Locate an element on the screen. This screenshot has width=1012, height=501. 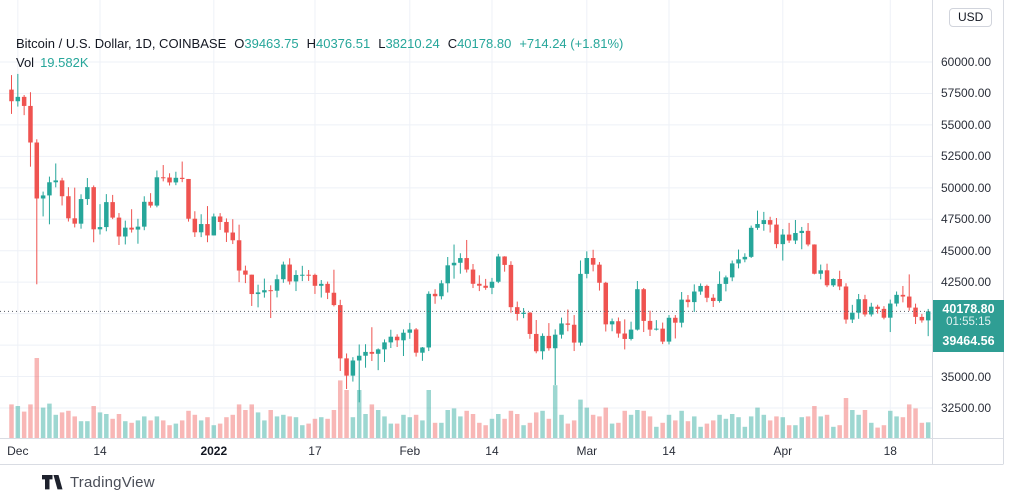
price-tick-label: 47500.00 is located at coordinates (966, 219).